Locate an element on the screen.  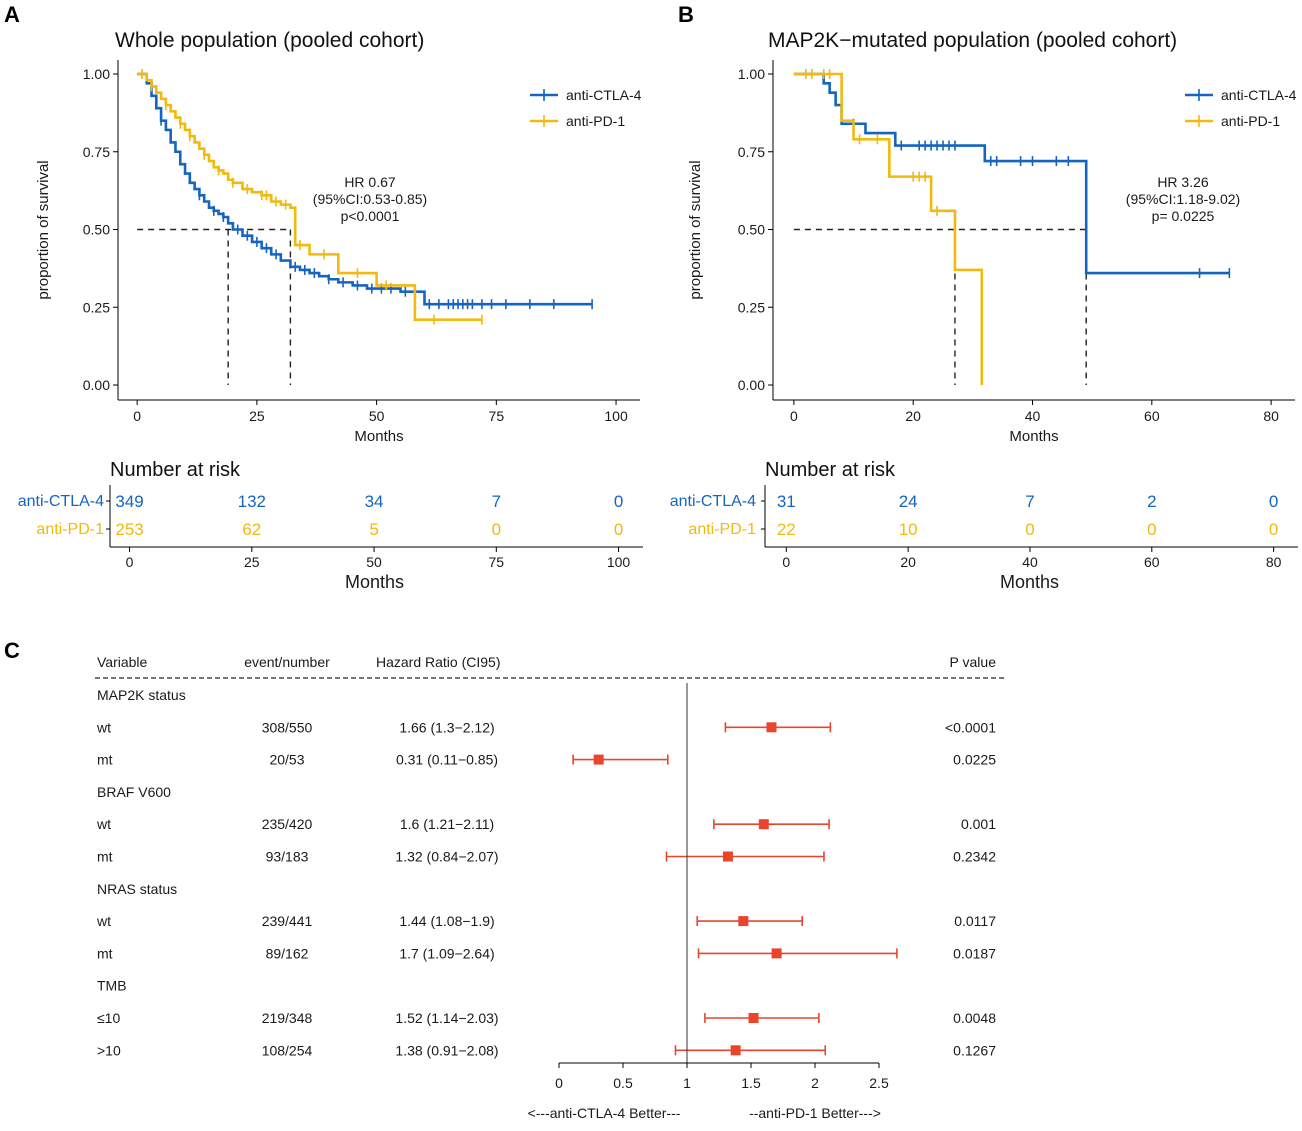
risk-x-tick-label: 80 is located at coordinates (1274, 562).